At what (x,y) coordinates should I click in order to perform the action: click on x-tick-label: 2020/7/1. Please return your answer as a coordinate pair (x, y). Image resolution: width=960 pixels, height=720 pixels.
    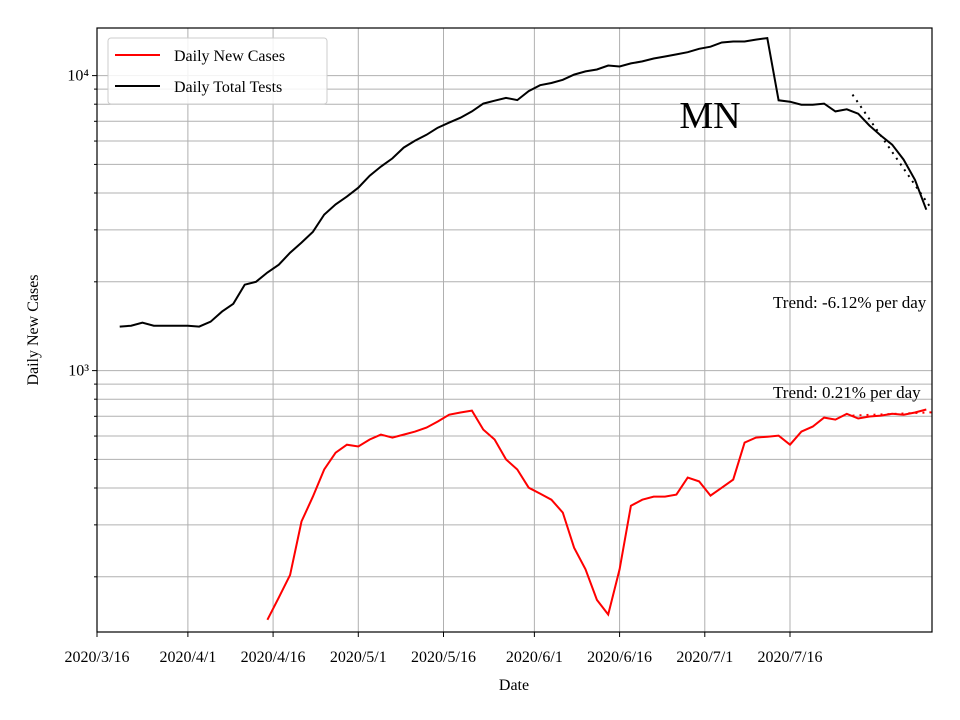
    Looking at the image, I should click on (704, 657).